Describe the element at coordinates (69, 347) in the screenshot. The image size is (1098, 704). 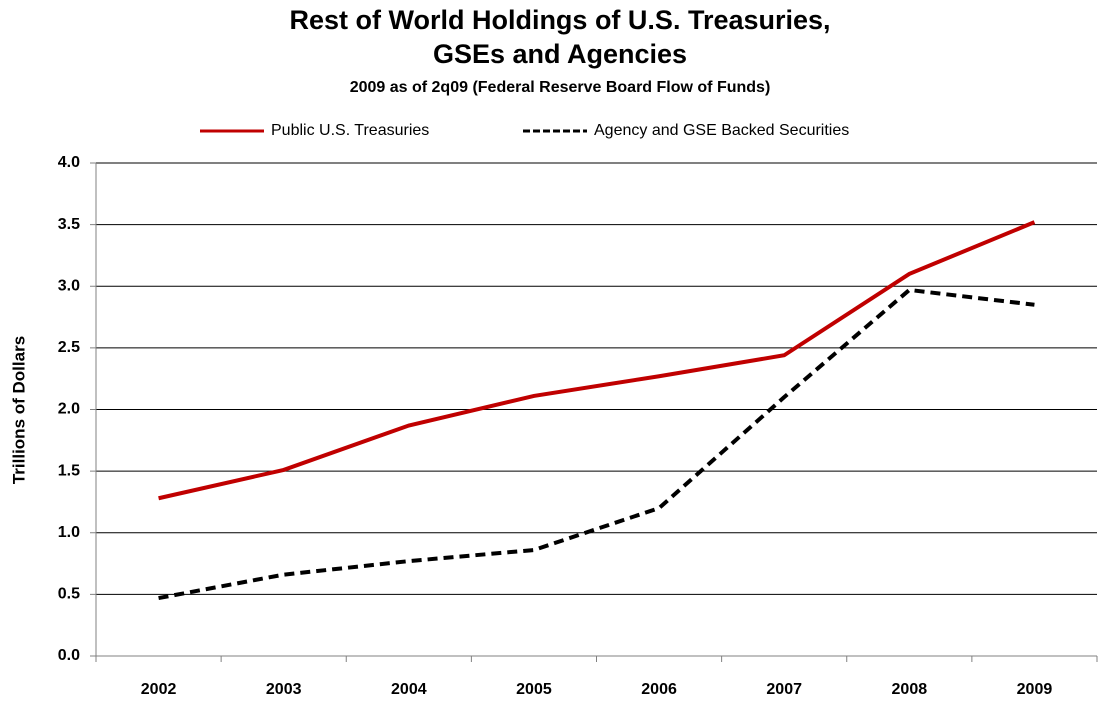
I see `y-tick-label: 2.5` at that location.